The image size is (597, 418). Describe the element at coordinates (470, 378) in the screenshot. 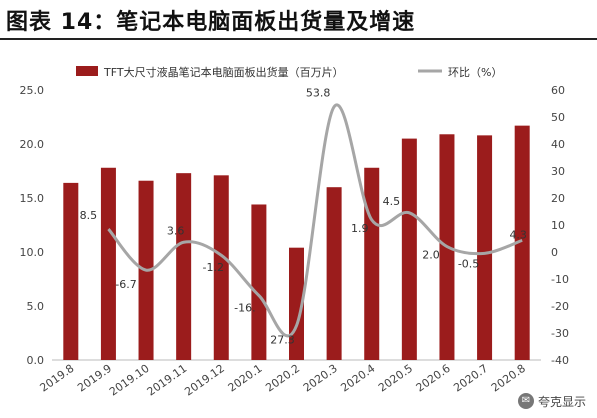

I see `x-tick-label: 2020.7` at that location.